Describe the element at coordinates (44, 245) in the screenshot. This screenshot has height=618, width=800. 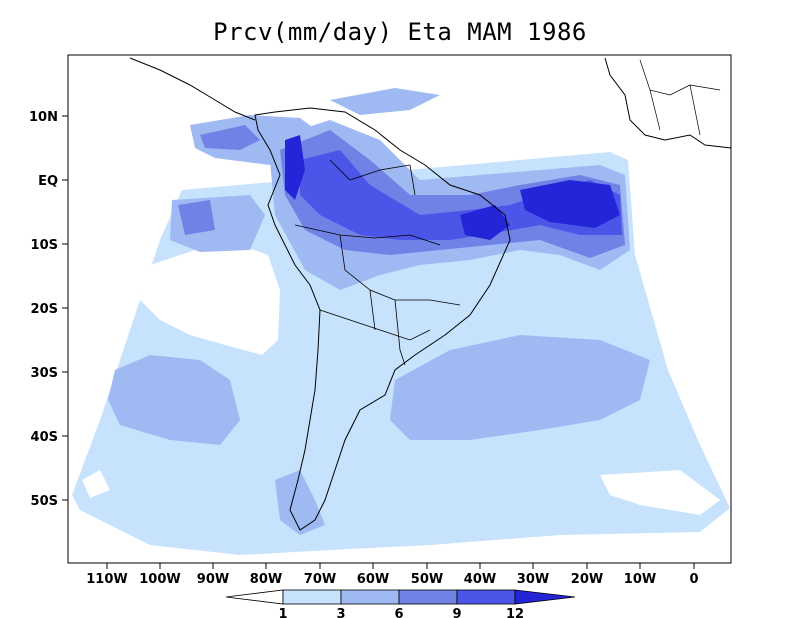
I see `y-label-10s: 10S` at that location.